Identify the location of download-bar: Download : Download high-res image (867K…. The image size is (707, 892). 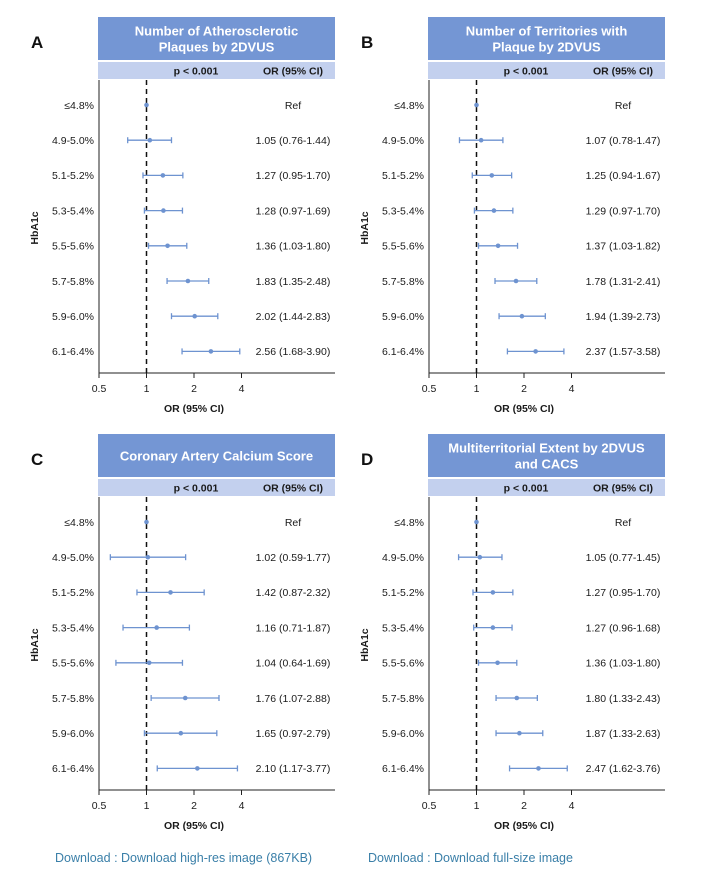
(353, 861).